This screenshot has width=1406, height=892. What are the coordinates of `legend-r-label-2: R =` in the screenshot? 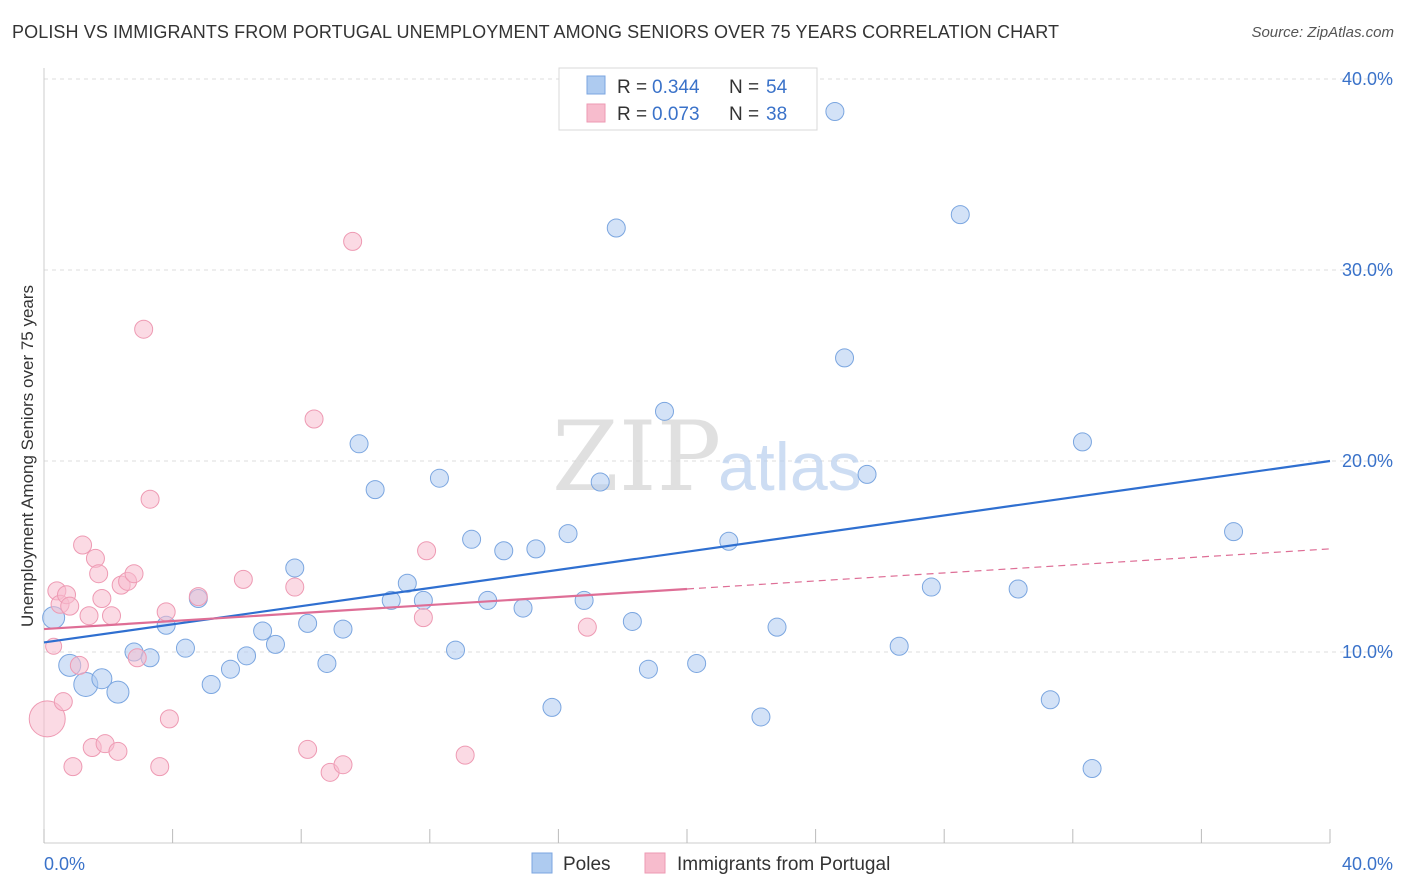 It's located at (632, 114).